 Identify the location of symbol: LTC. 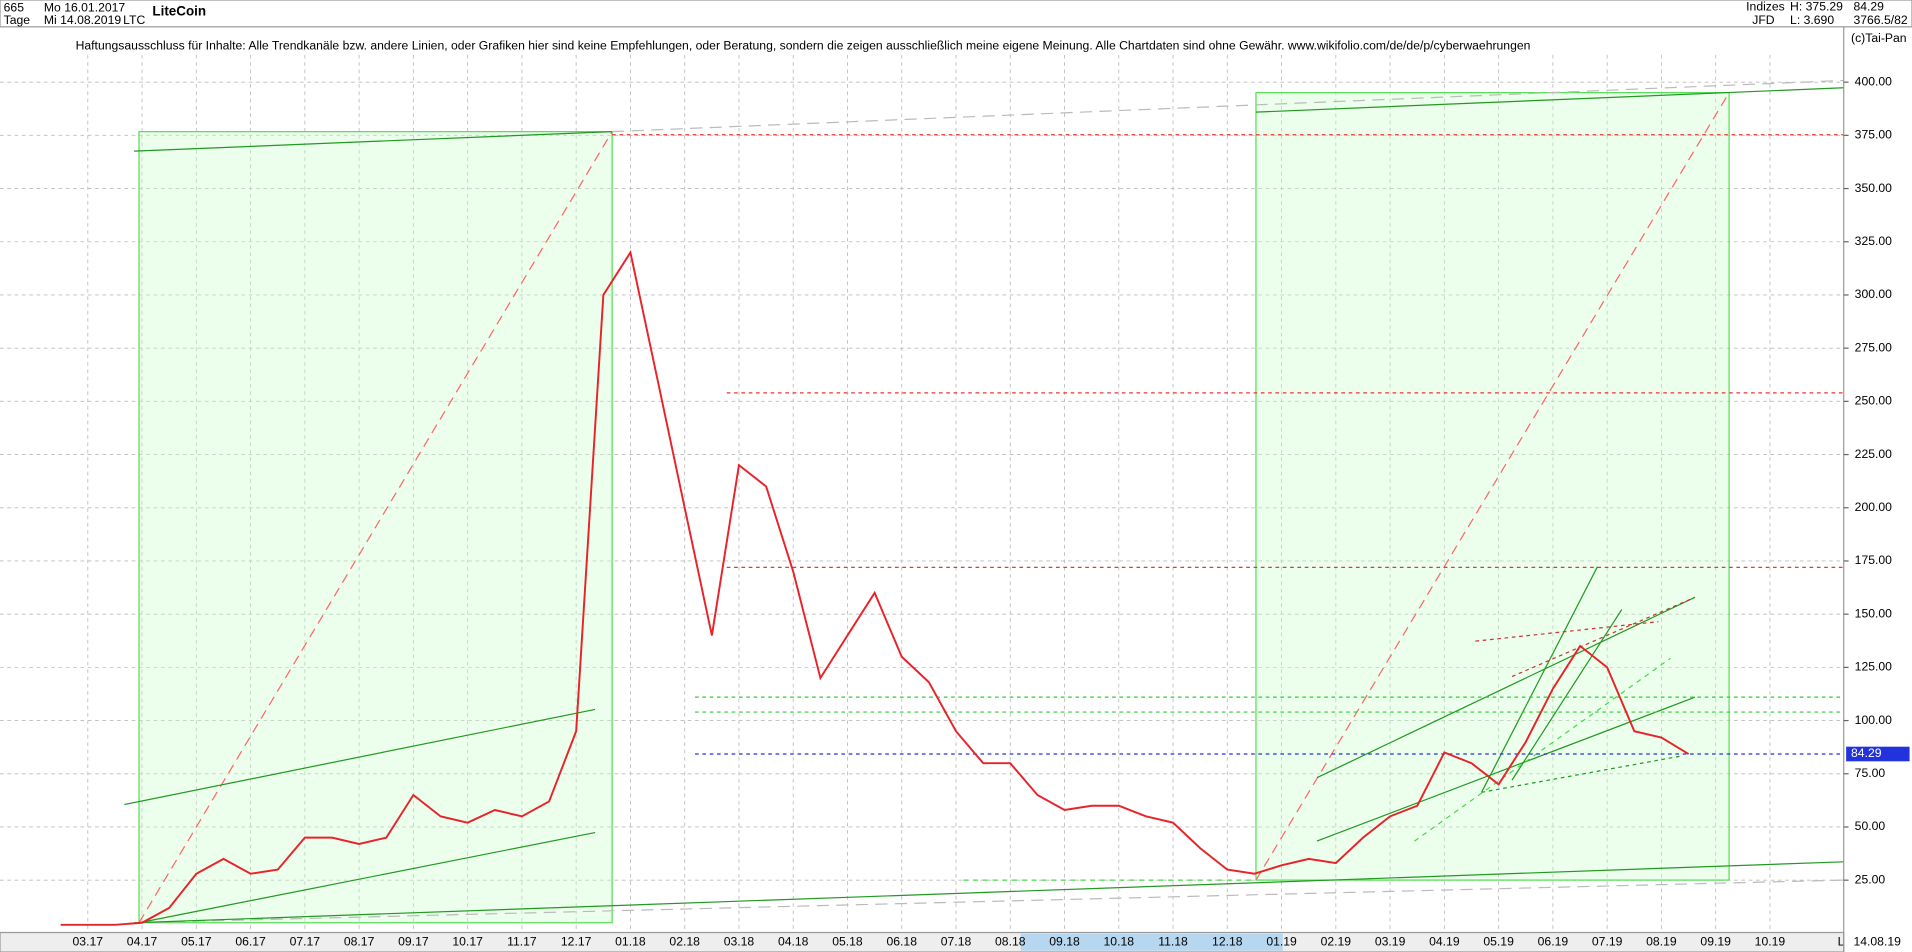
(134, 20).